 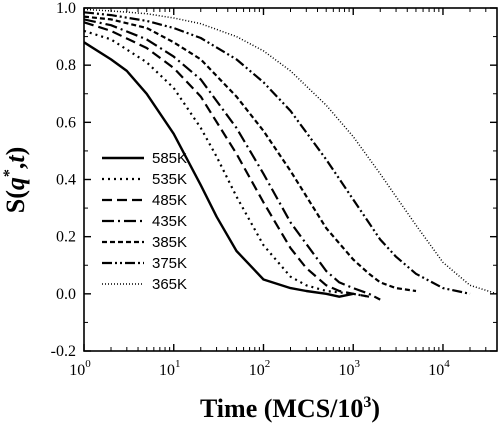 What do you see at coordinates (80, 368) in the screenshot?
I see `x-tick-label: 10⁰` at bounding box center [80, 368].